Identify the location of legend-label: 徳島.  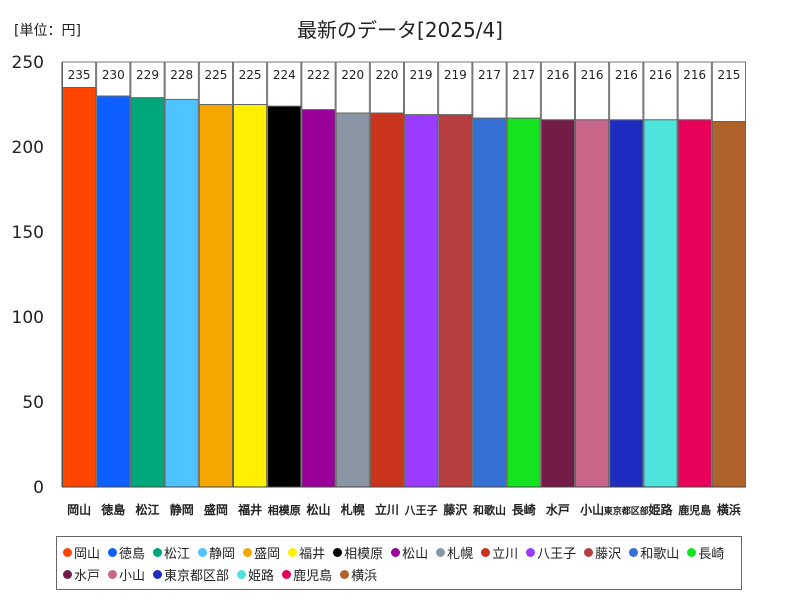
(132, 554).